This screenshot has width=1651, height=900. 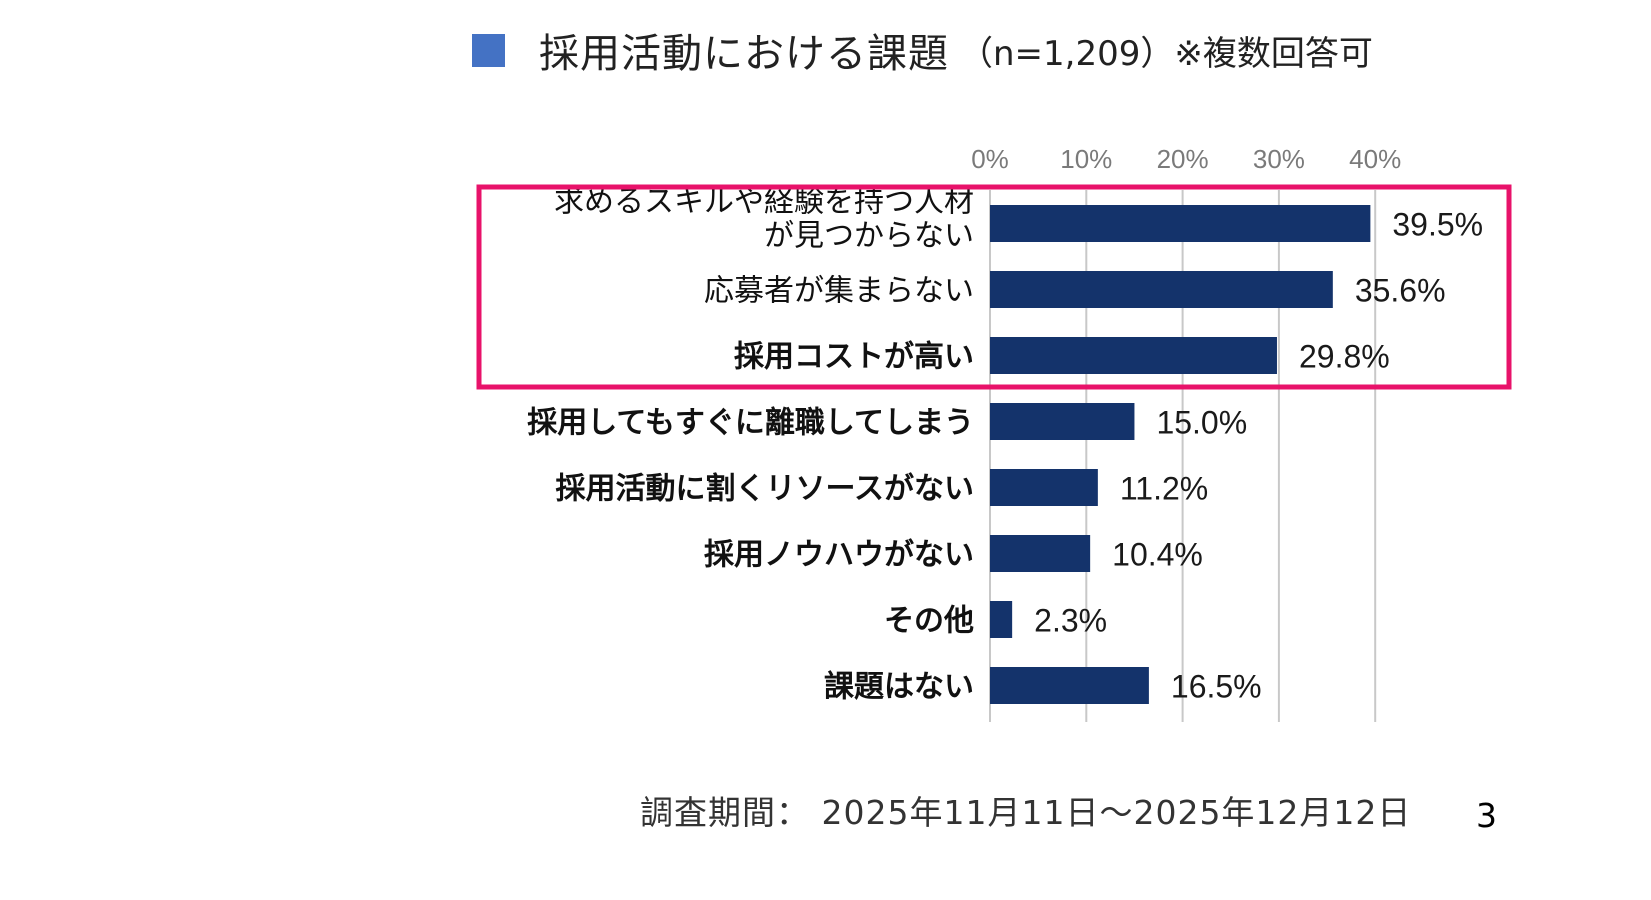 I want to click on category-label: 採用活動に割くリソースがない, so click(x=765, y=489).